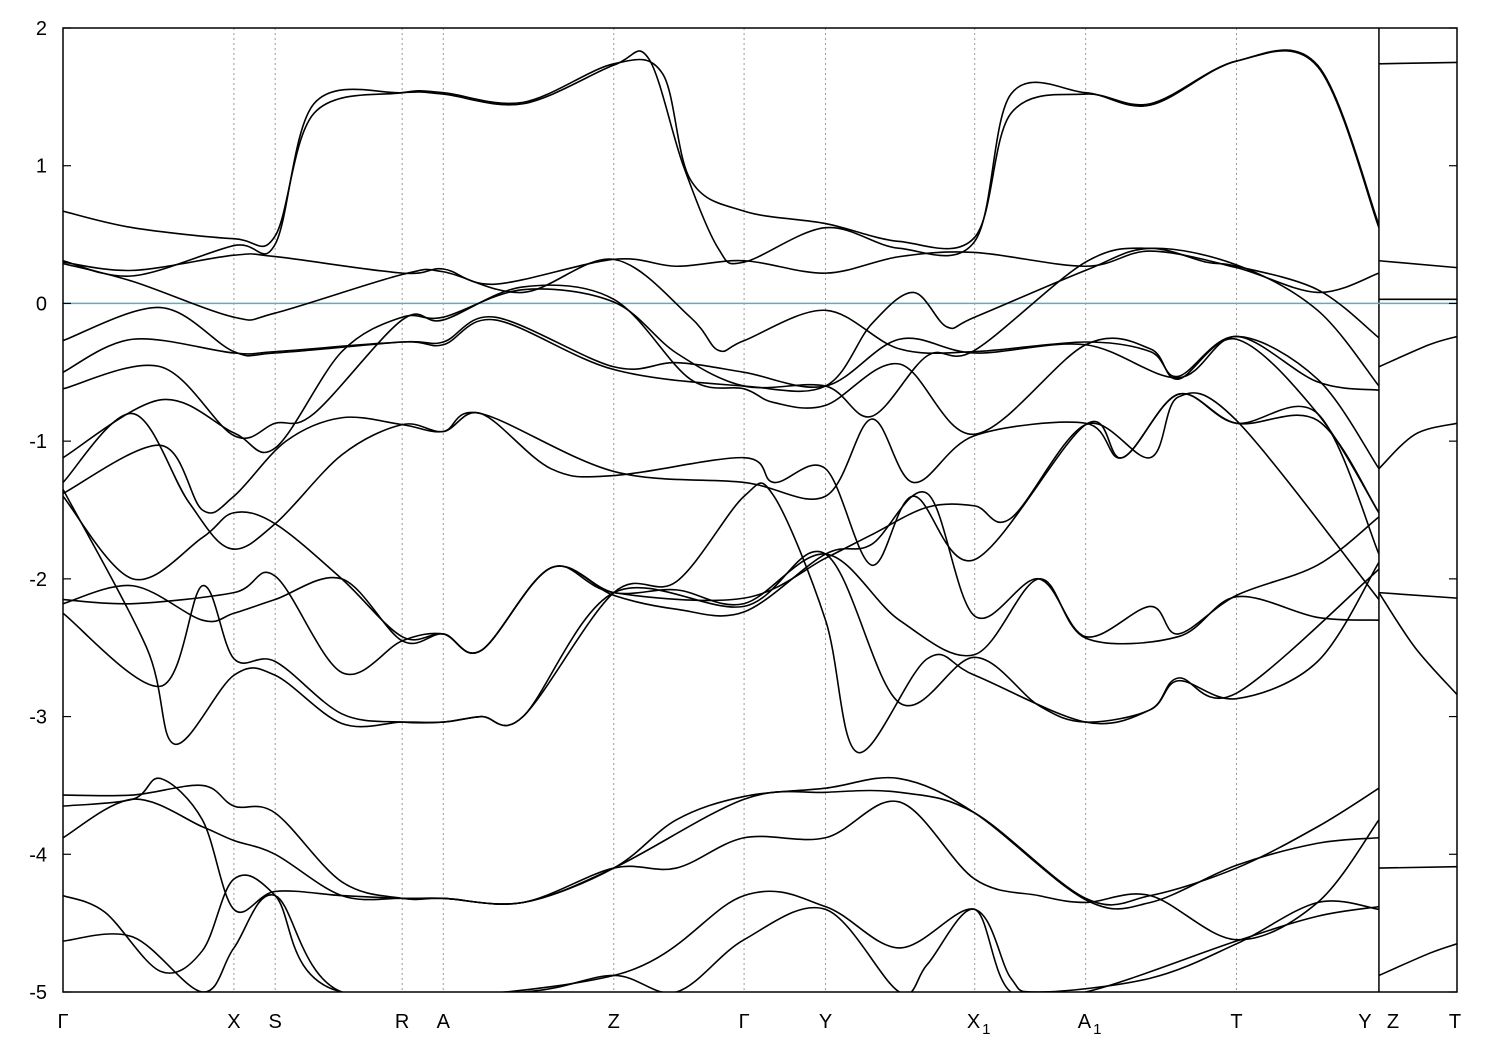  I want to click on x-tick-label: X, so click(233, 1022).